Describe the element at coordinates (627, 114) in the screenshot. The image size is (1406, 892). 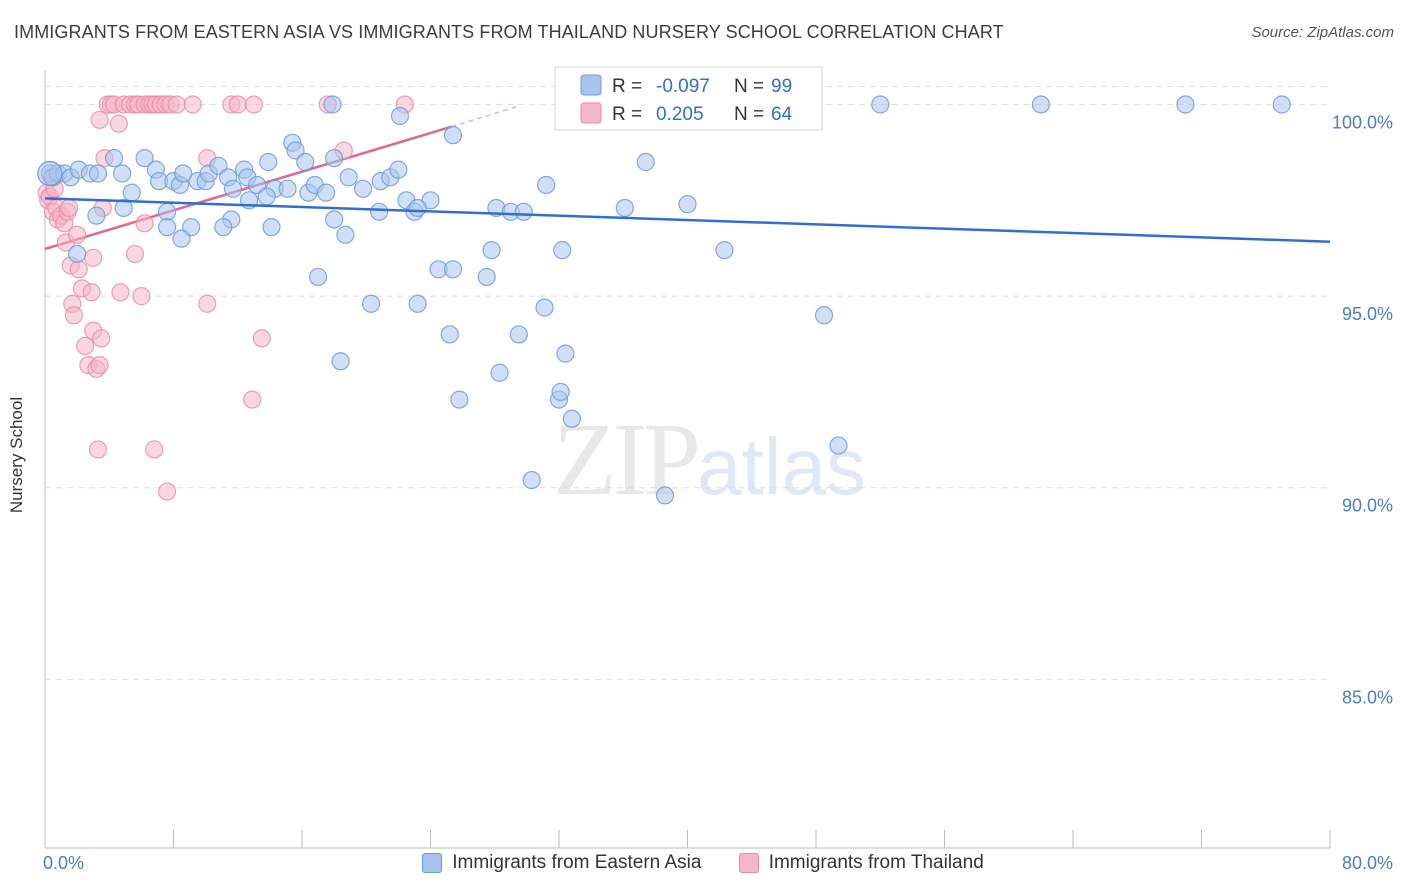
I see `legend-r-label-2: R =` at that location.